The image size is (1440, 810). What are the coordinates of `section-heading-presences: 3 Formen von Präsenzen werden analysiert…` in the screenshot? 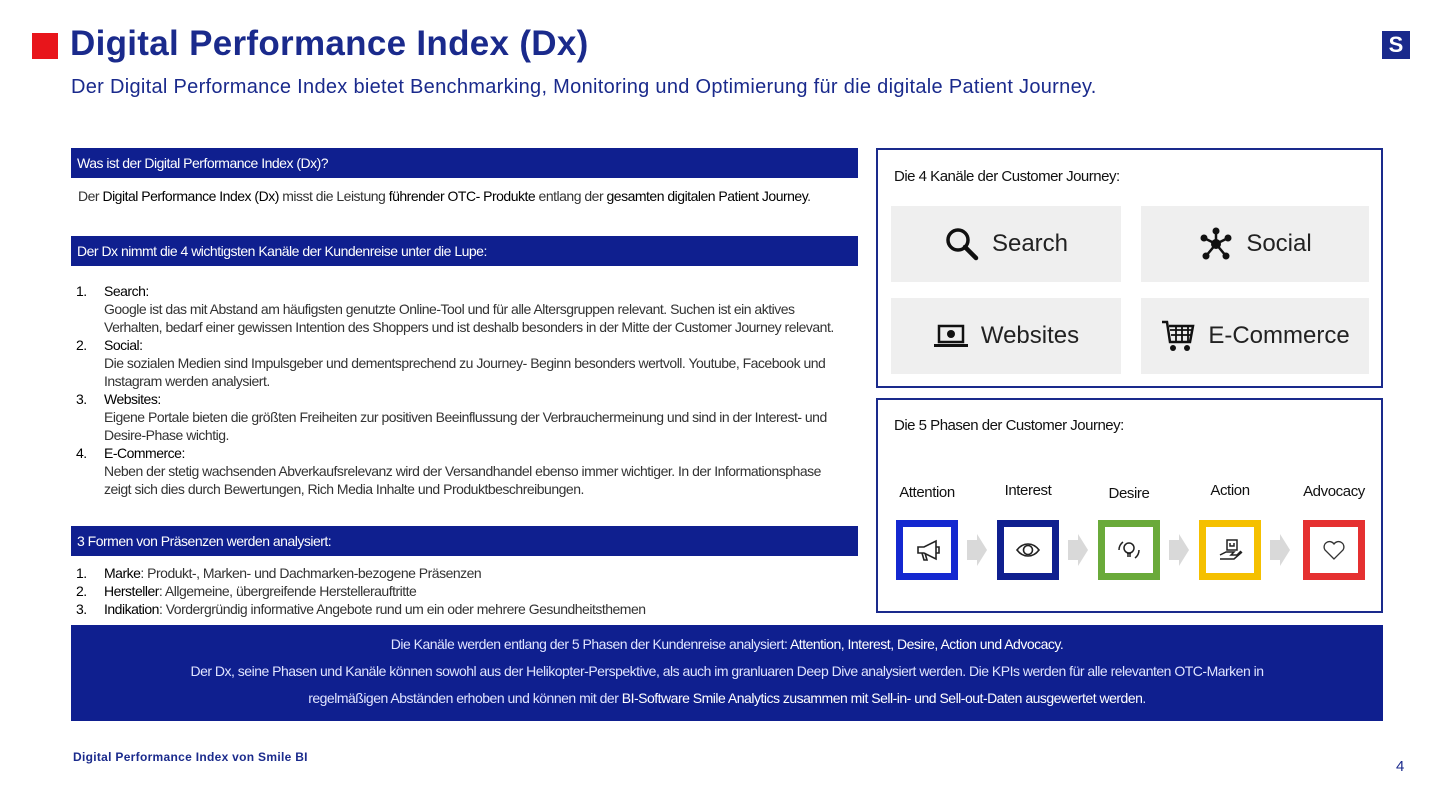 It's located at (464, 541).